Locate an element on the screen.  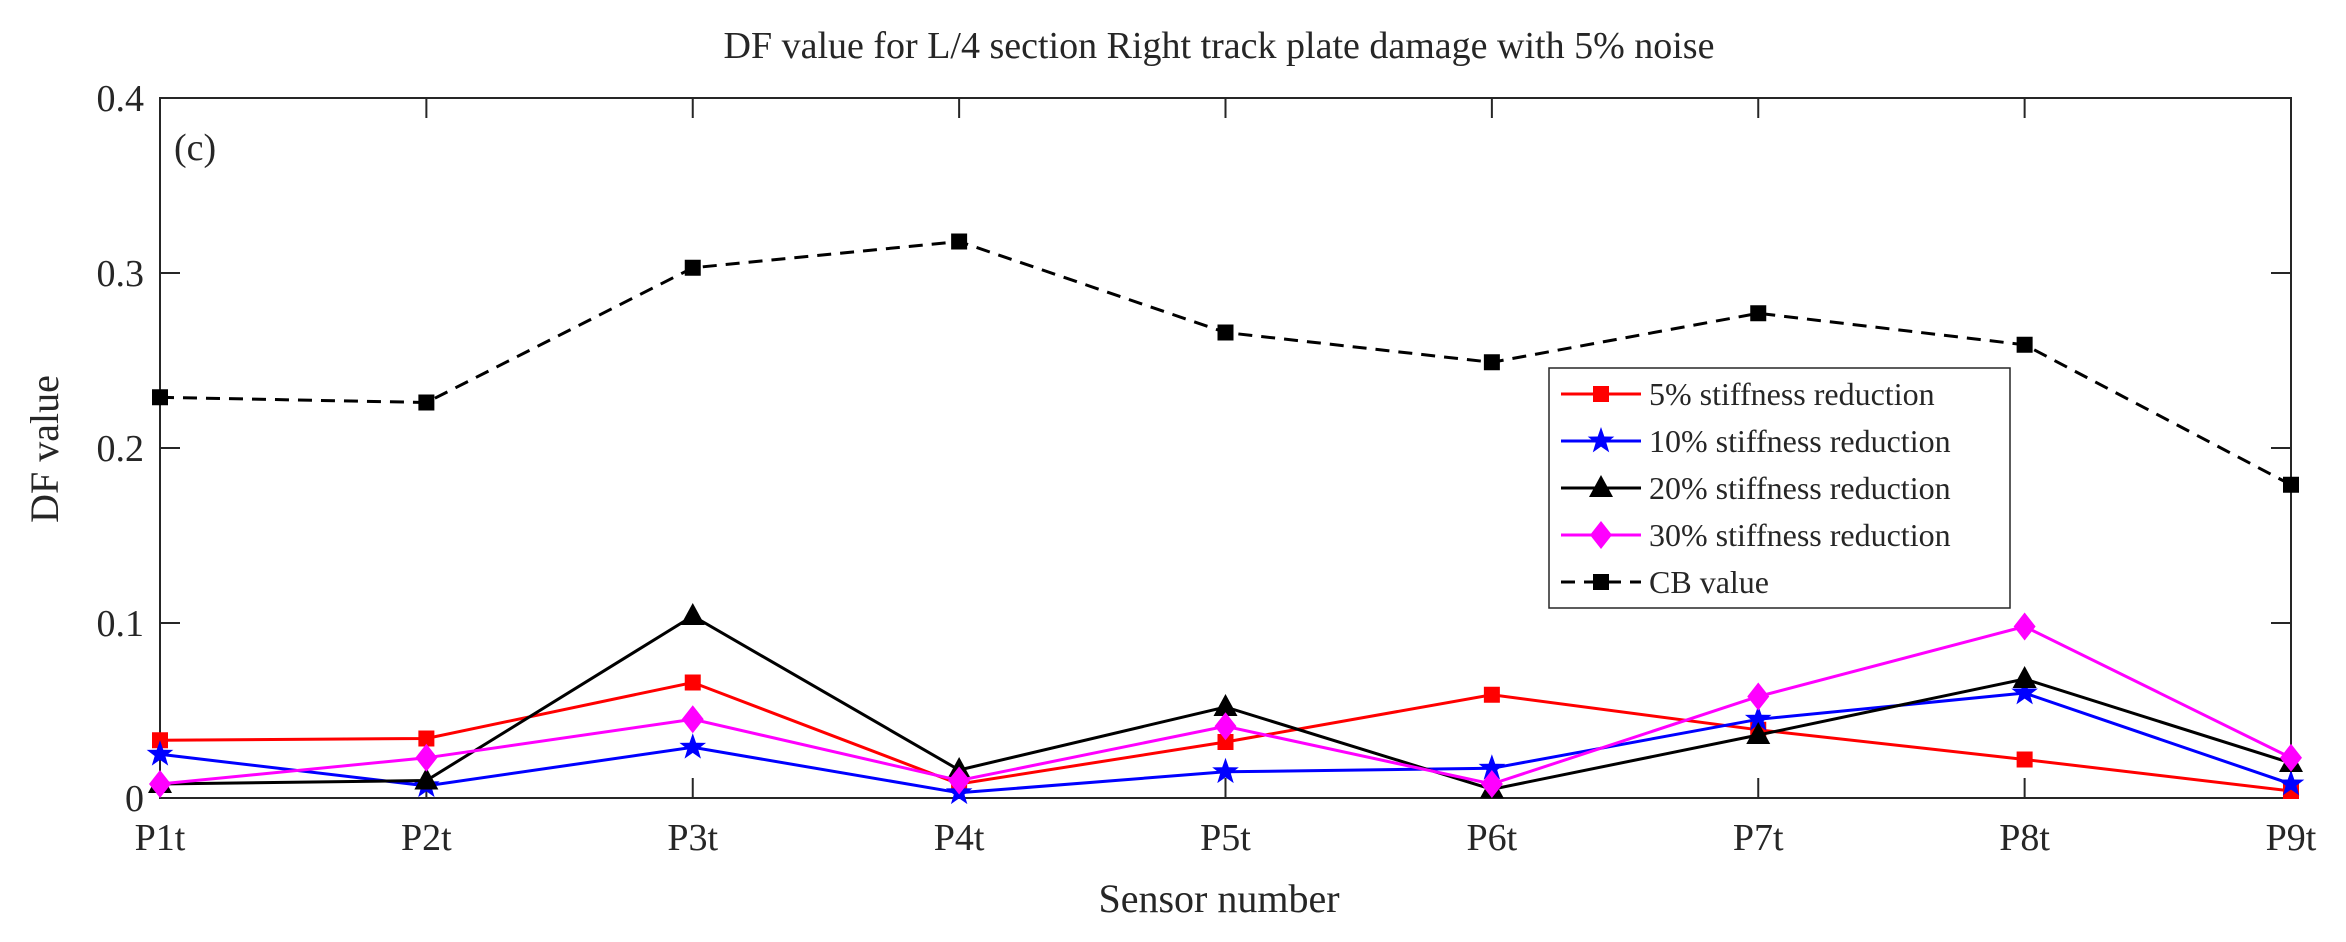
panel-label: (c) is located at coordinates (195, 148).